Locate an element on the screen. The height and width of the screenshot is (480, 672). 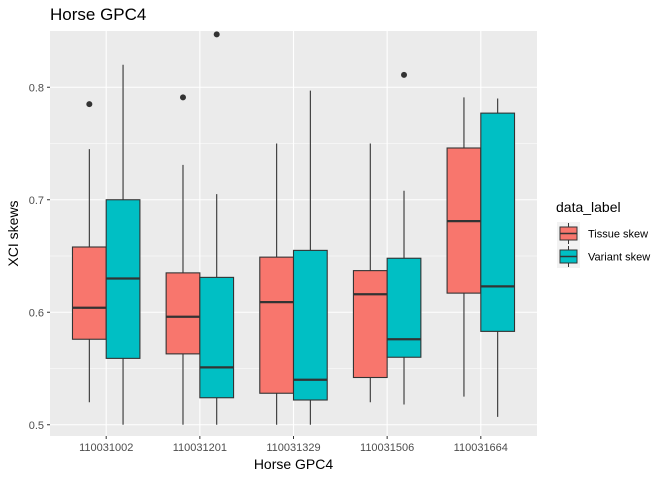
y-tick-label: 0.8 is located at coordinates (36, 88).